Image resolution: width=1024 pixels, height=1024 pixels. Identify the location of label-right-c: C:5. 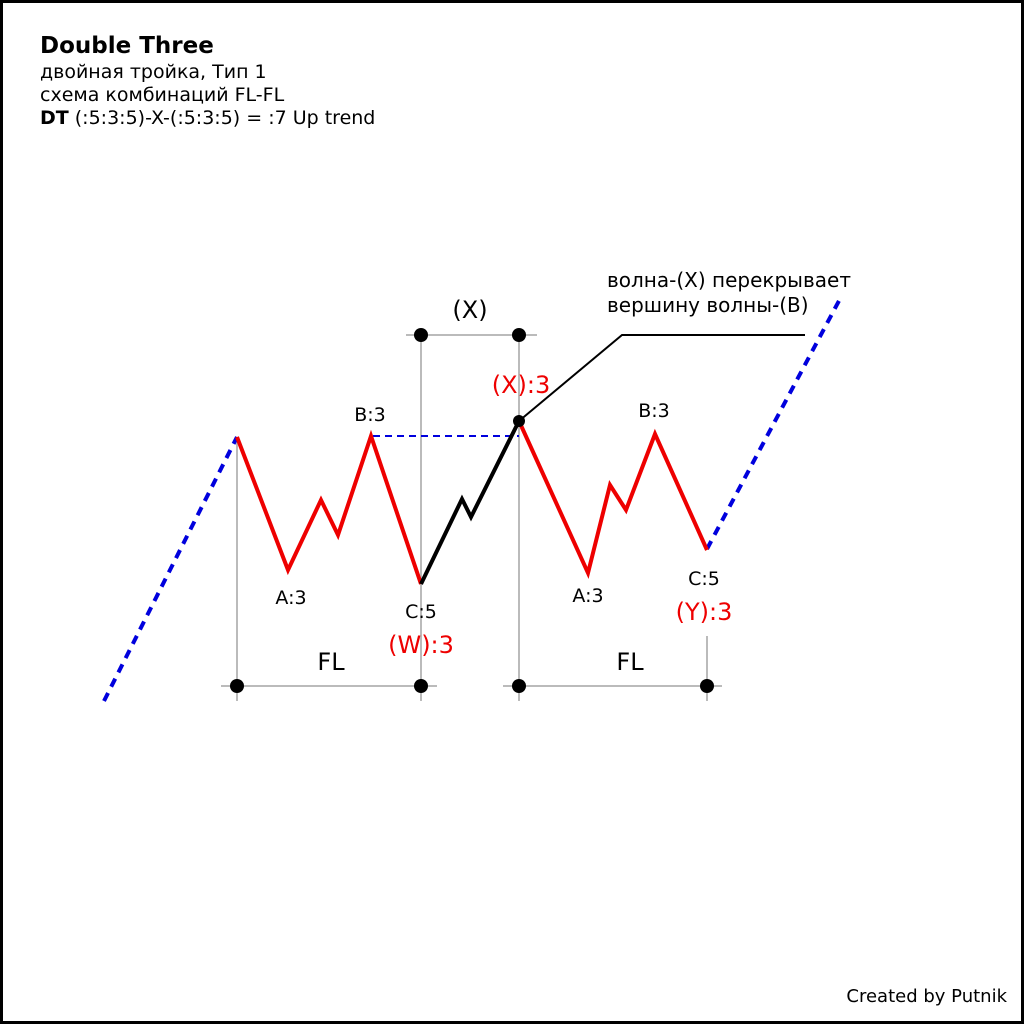
(704, 579).